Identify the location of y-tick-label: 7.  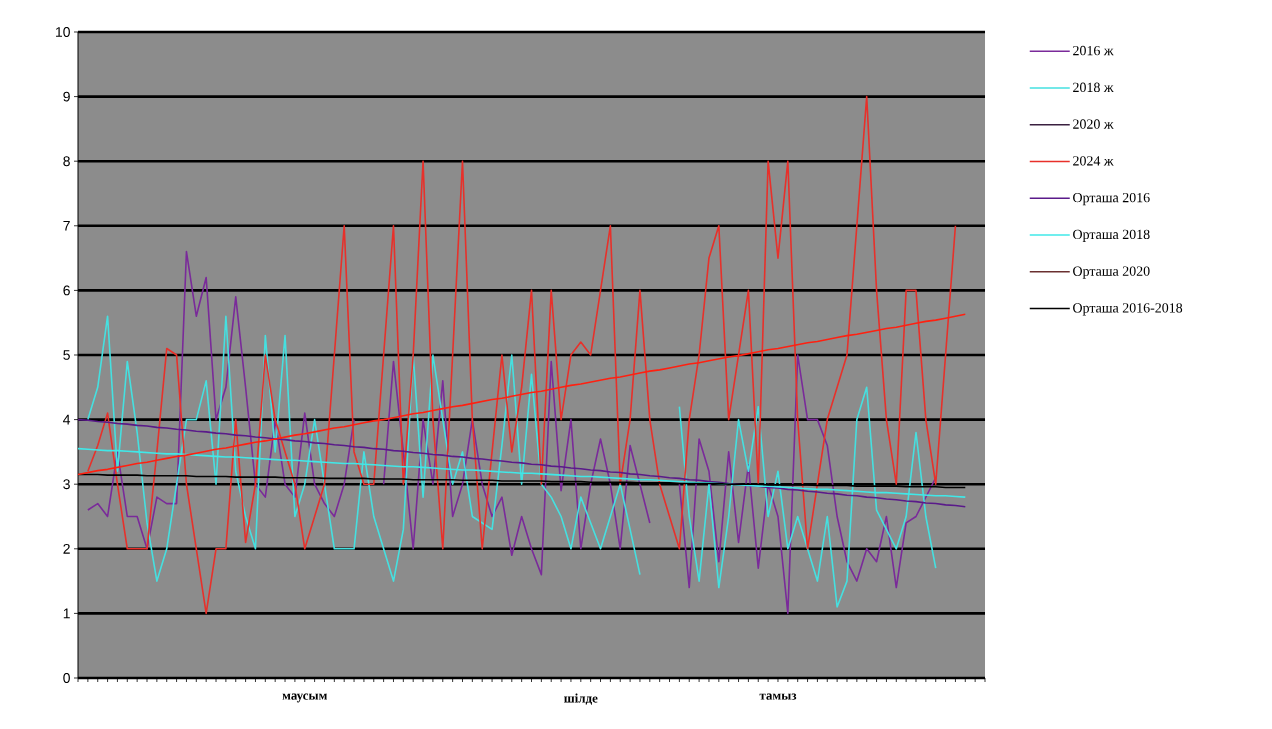
(66, 226).